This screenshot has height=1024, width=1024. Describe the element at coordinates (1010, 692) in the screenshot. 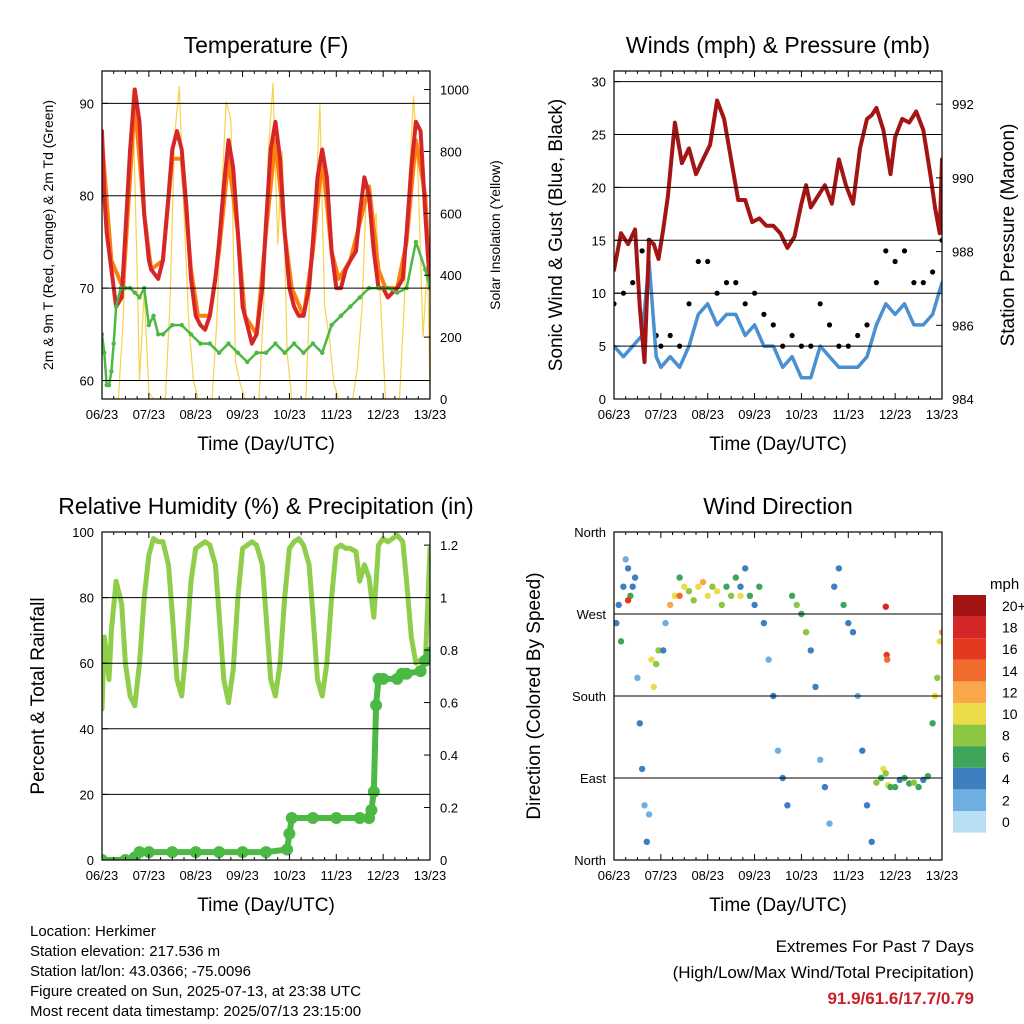

I see `legend-label: 12` at that location.